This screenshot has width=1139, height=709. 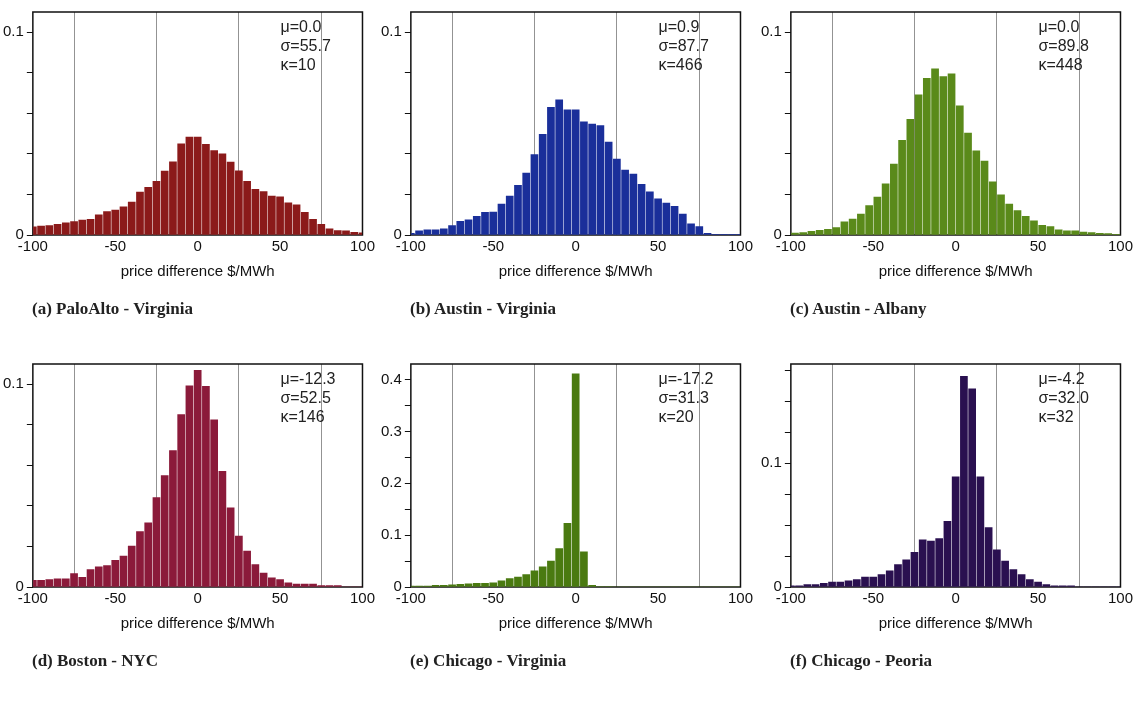 I want to click on annotation: σ=87.7, so click(x=683, y=46).